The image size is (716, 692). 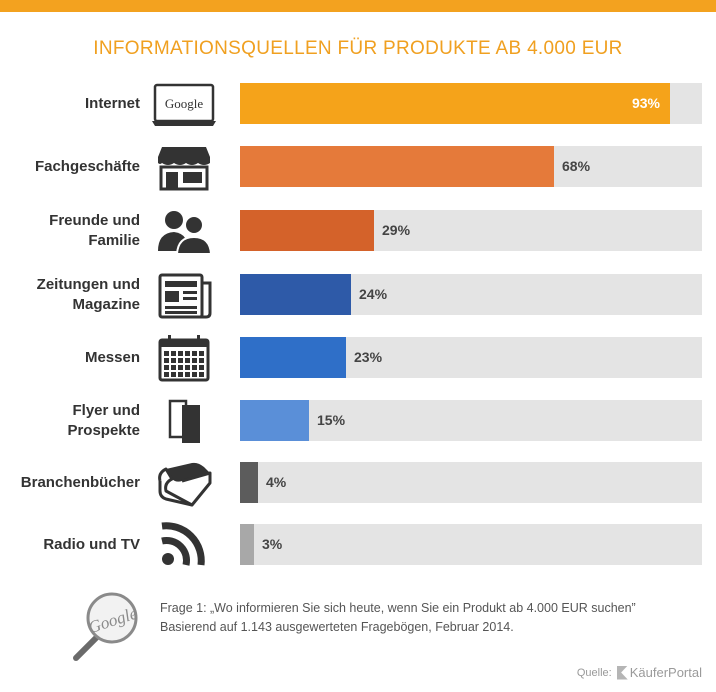 What do you see at coordinates (184, 169) in the screenshot?
I see `storefront-icon` at bounding box center [184, 169].